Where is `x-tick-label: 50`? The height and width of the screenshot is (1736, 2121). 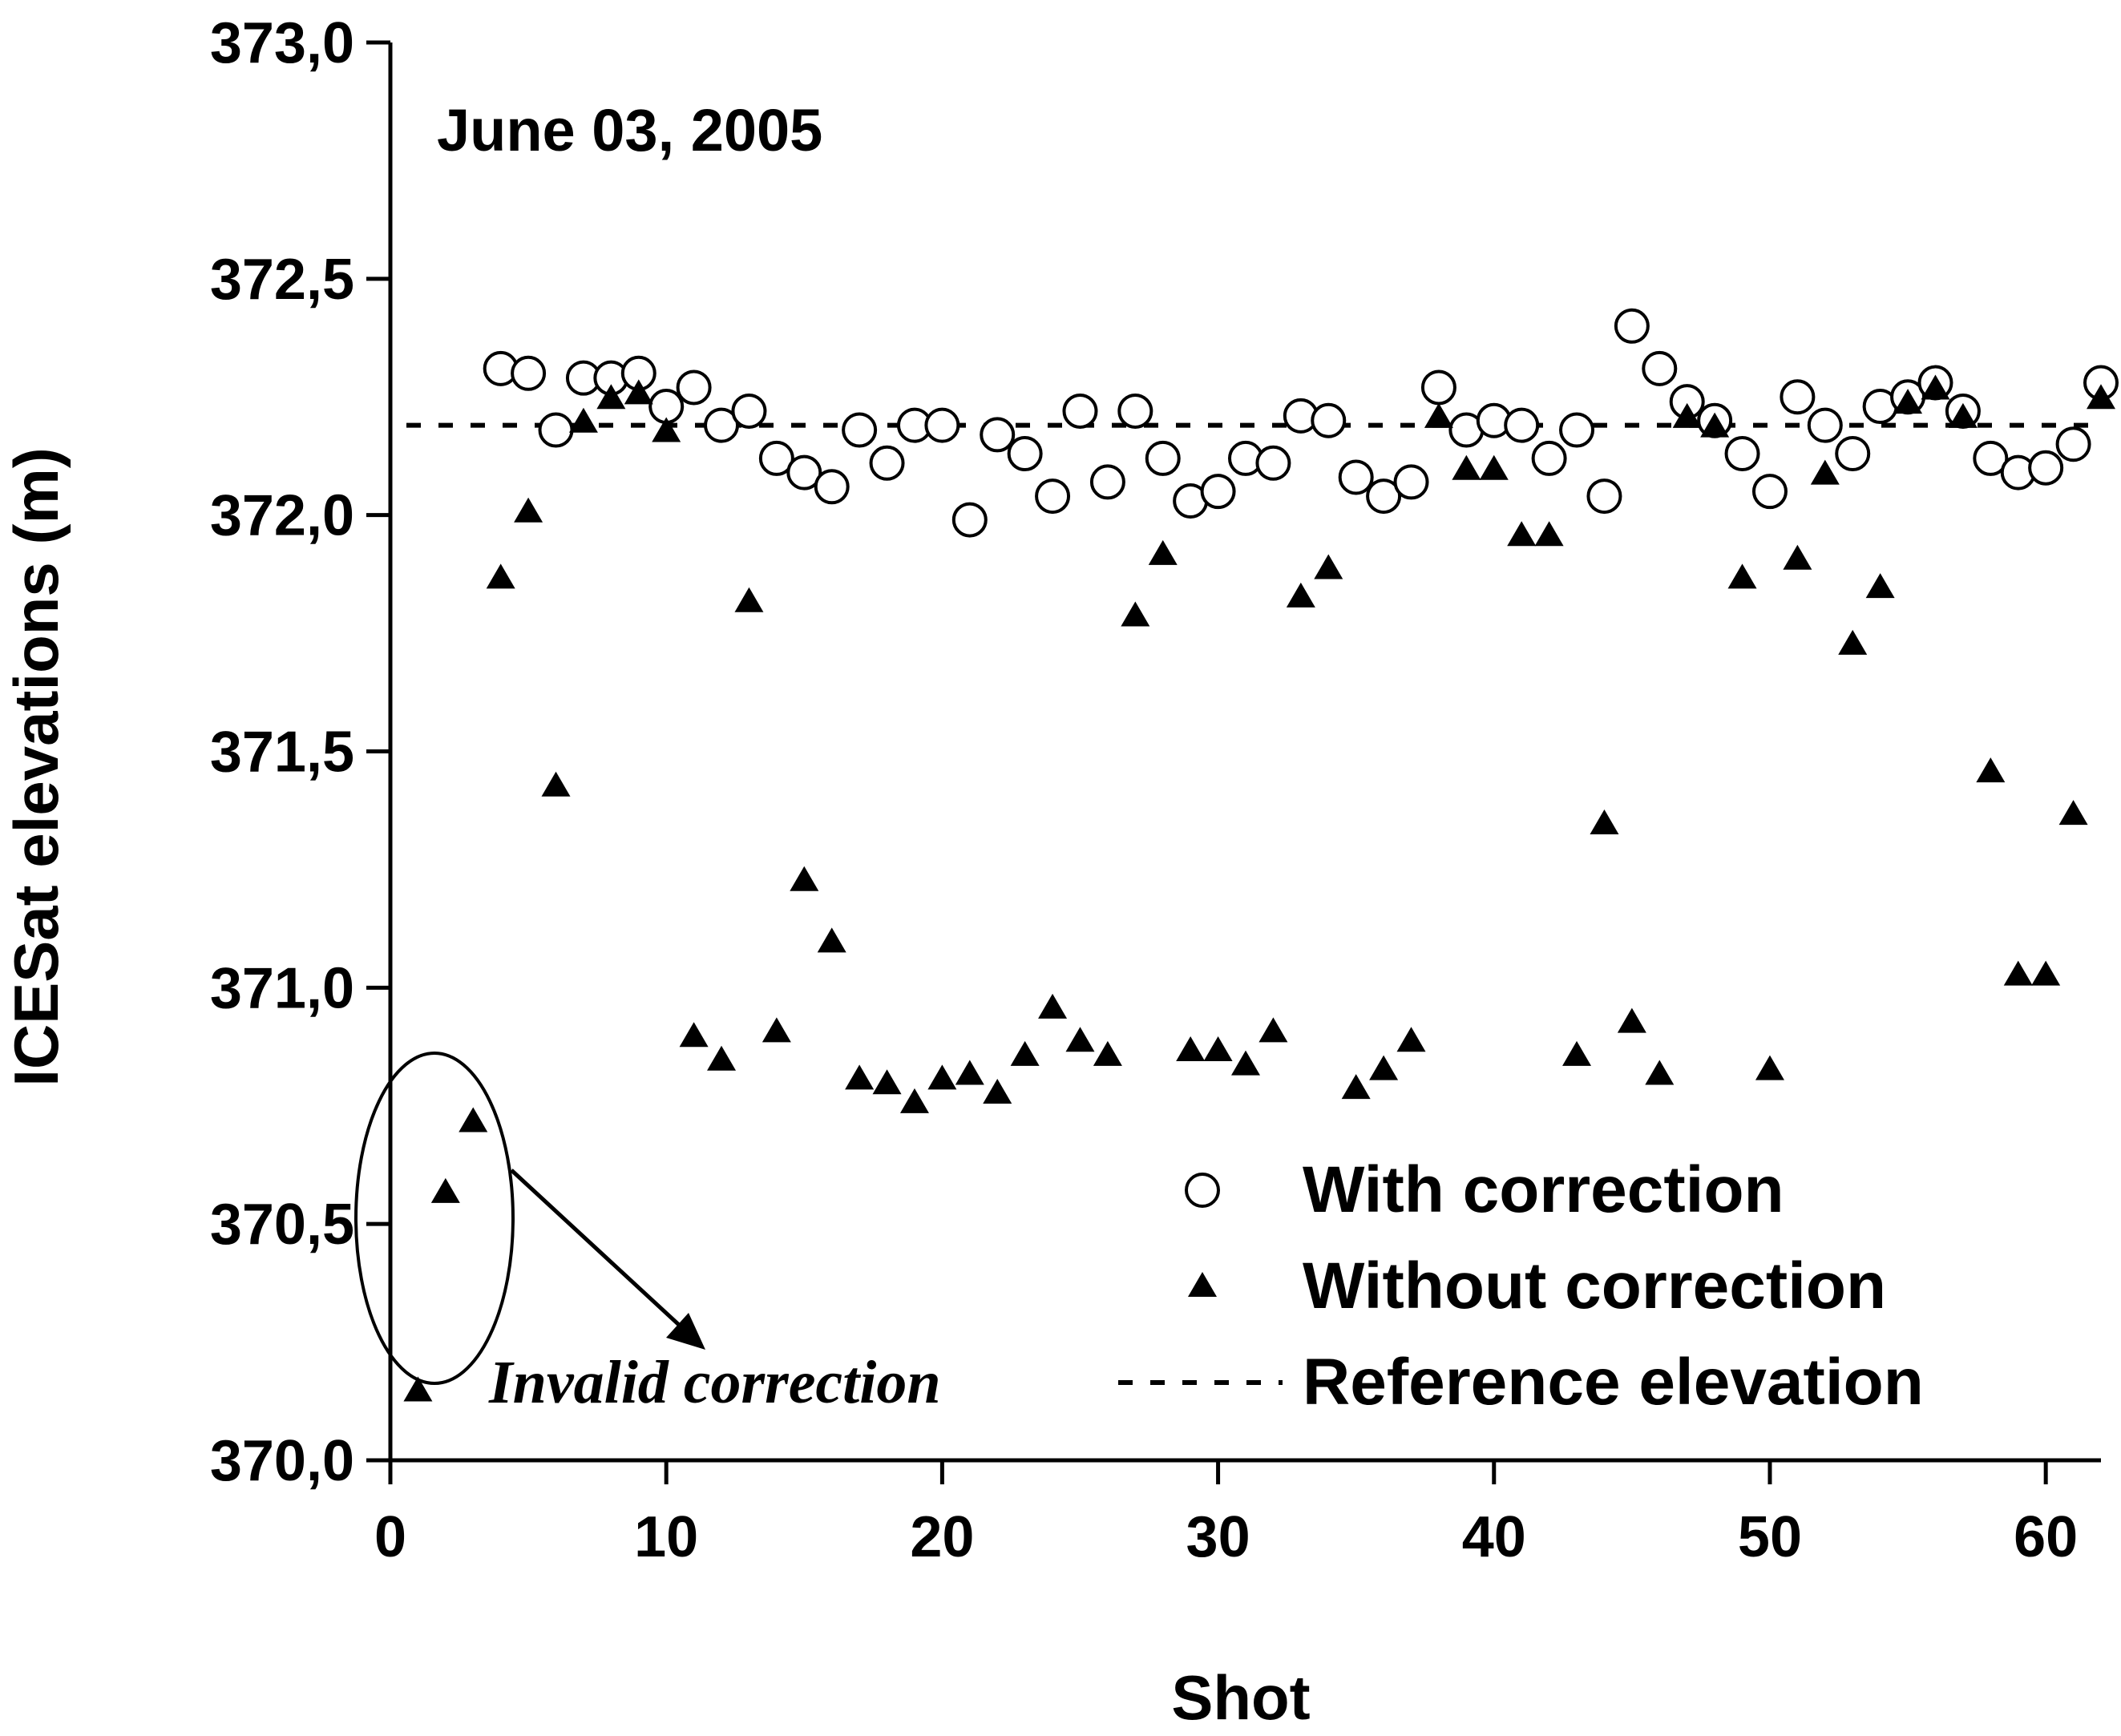 x-tick-label: 50 is located at coordinates (1770, 1537).